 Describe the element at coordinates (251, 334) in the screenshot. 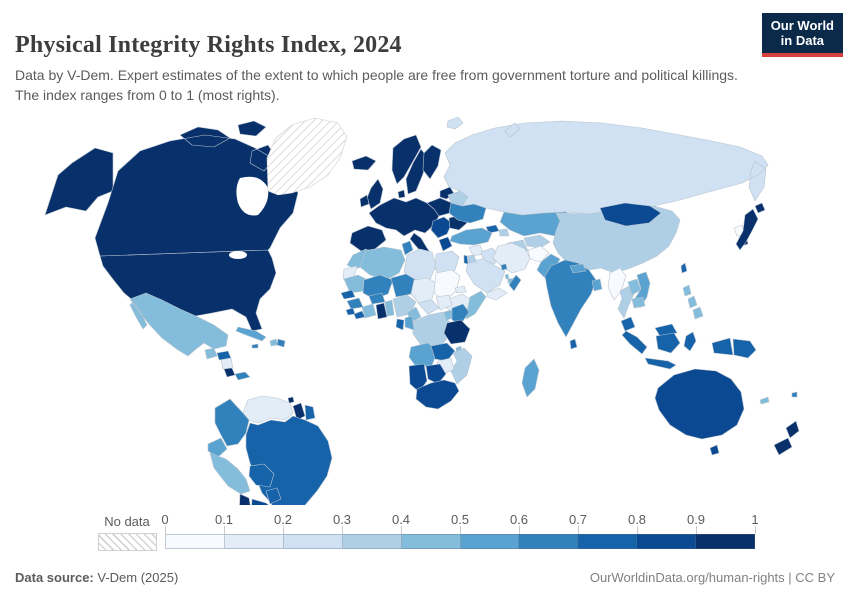

I see `country-cuba` at that location.